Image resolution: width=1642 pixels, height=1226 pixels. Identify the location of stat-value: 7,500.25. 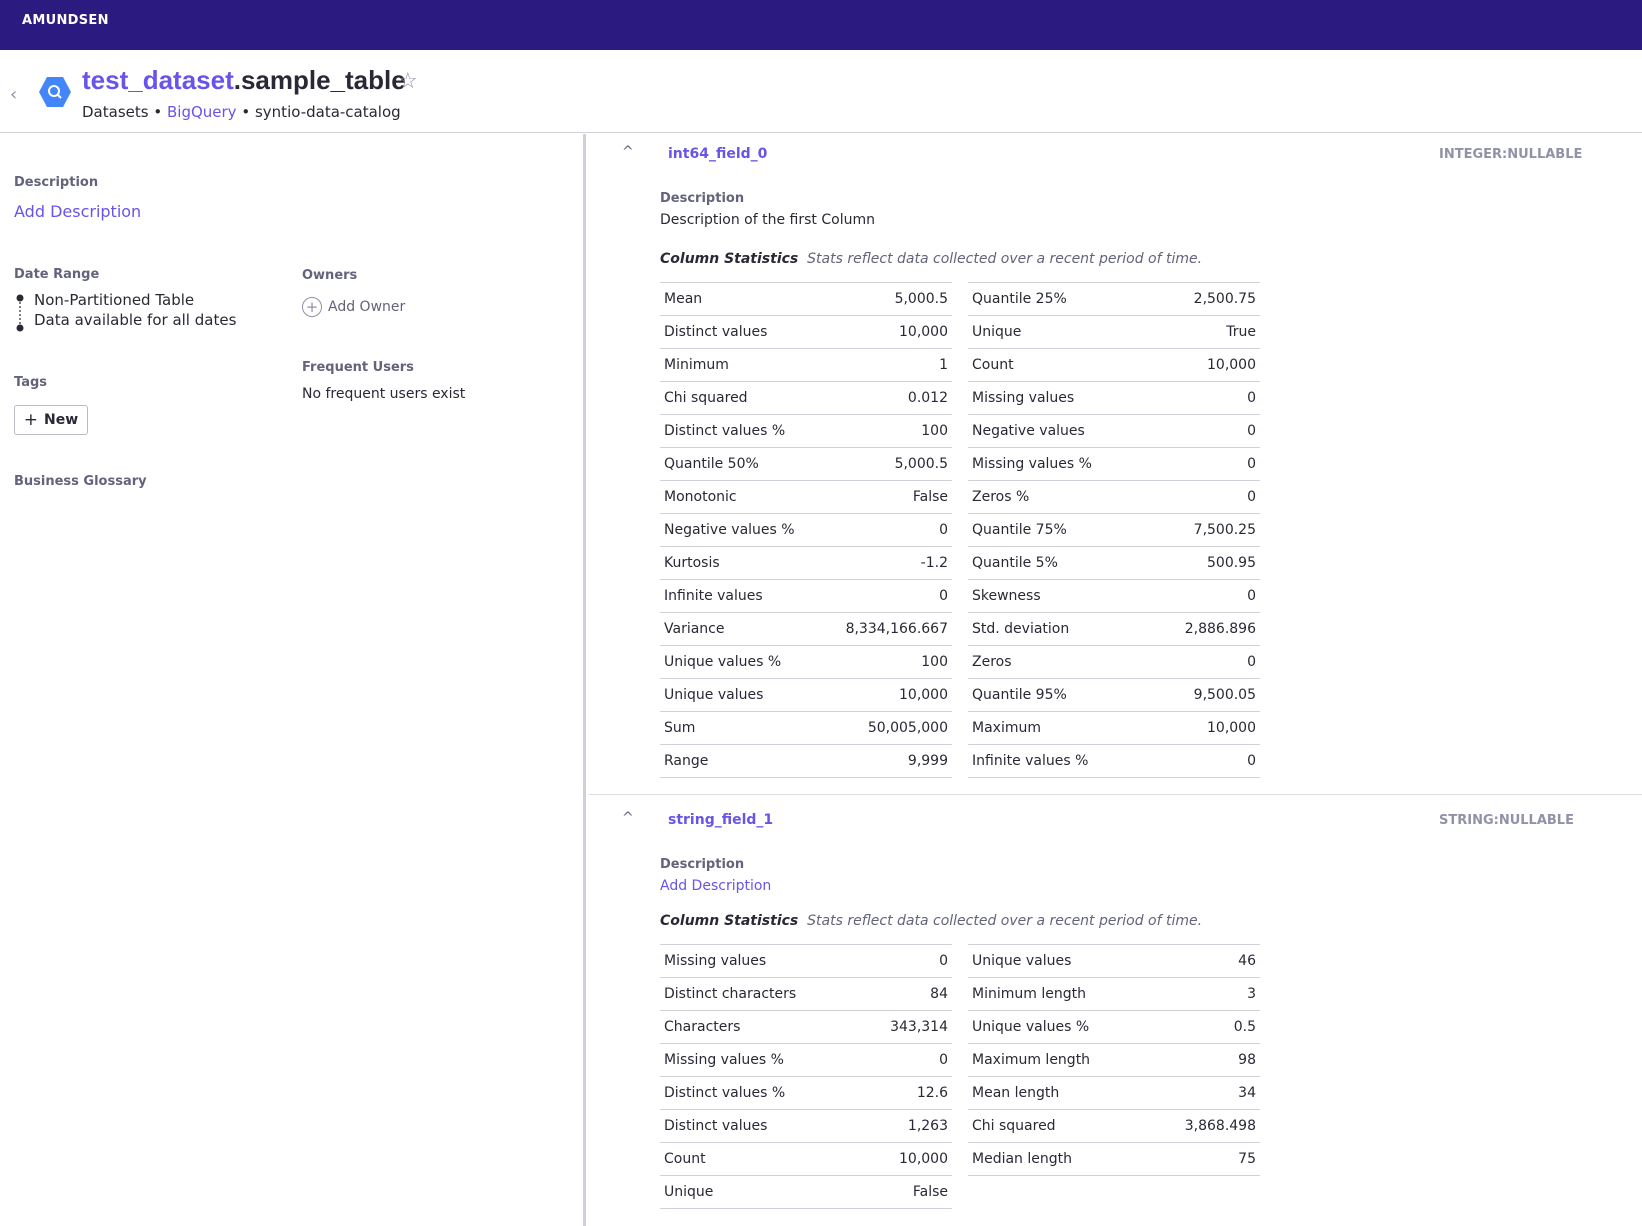
(1224, 530).